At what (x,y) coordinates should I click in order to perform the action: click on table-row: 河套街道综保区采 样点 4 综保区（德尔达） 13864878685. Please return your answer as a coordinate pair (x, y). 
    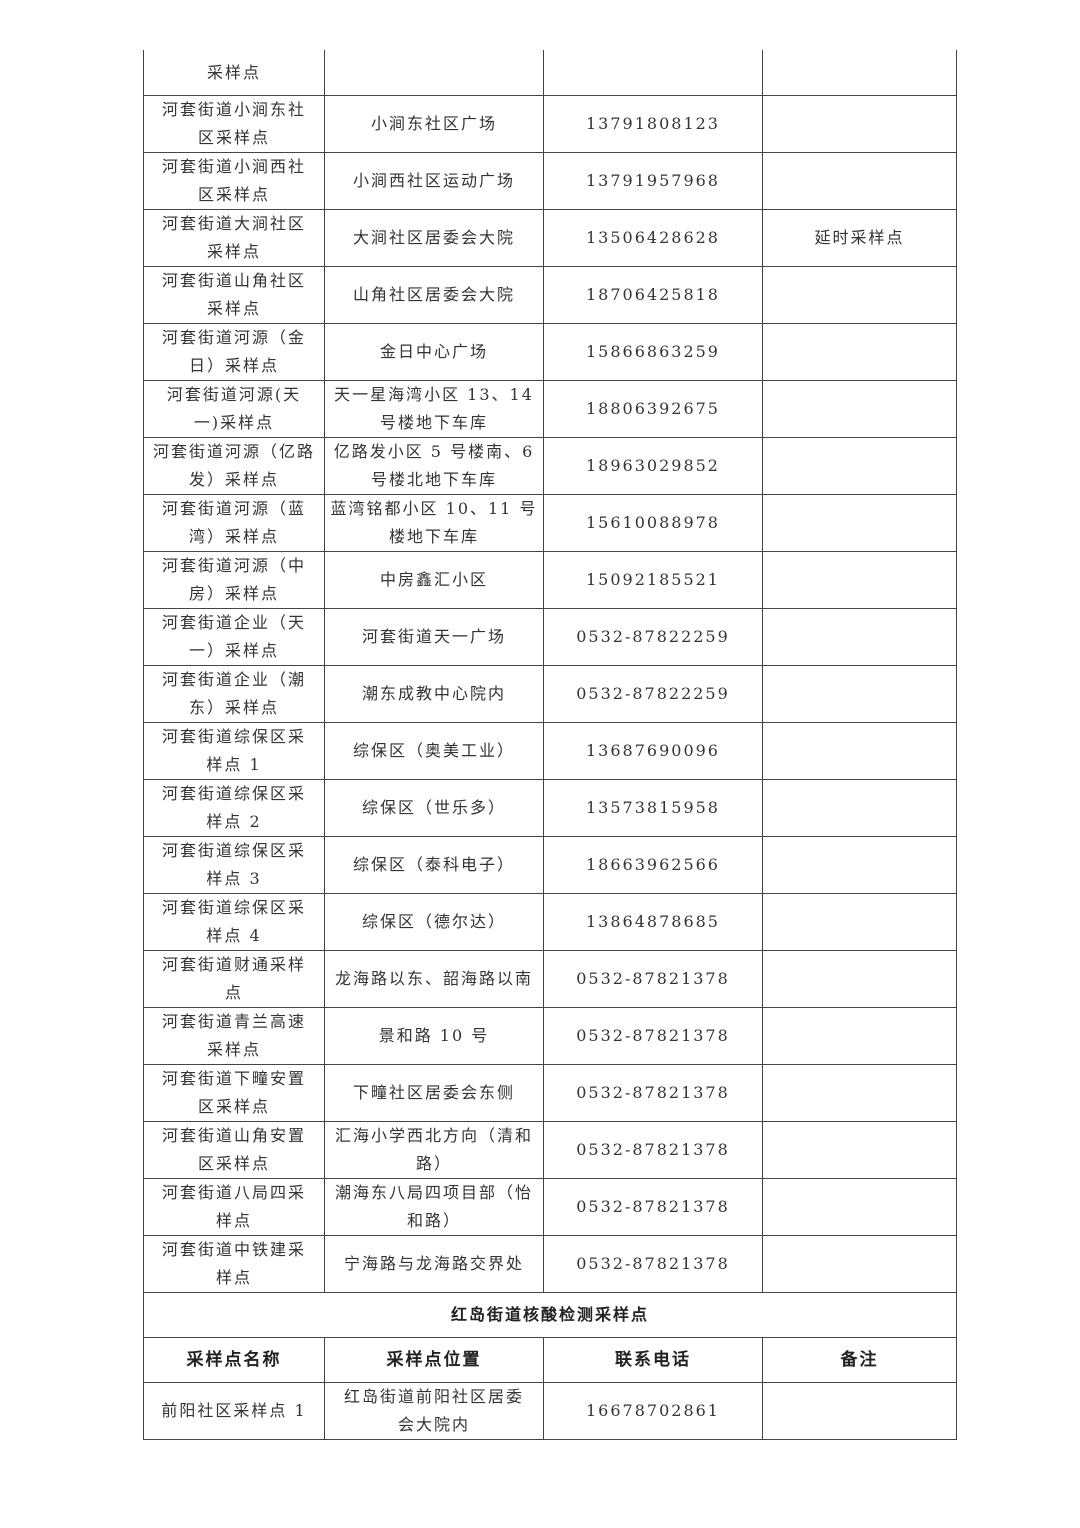
    Looking at the image, I should click on (550, 922).